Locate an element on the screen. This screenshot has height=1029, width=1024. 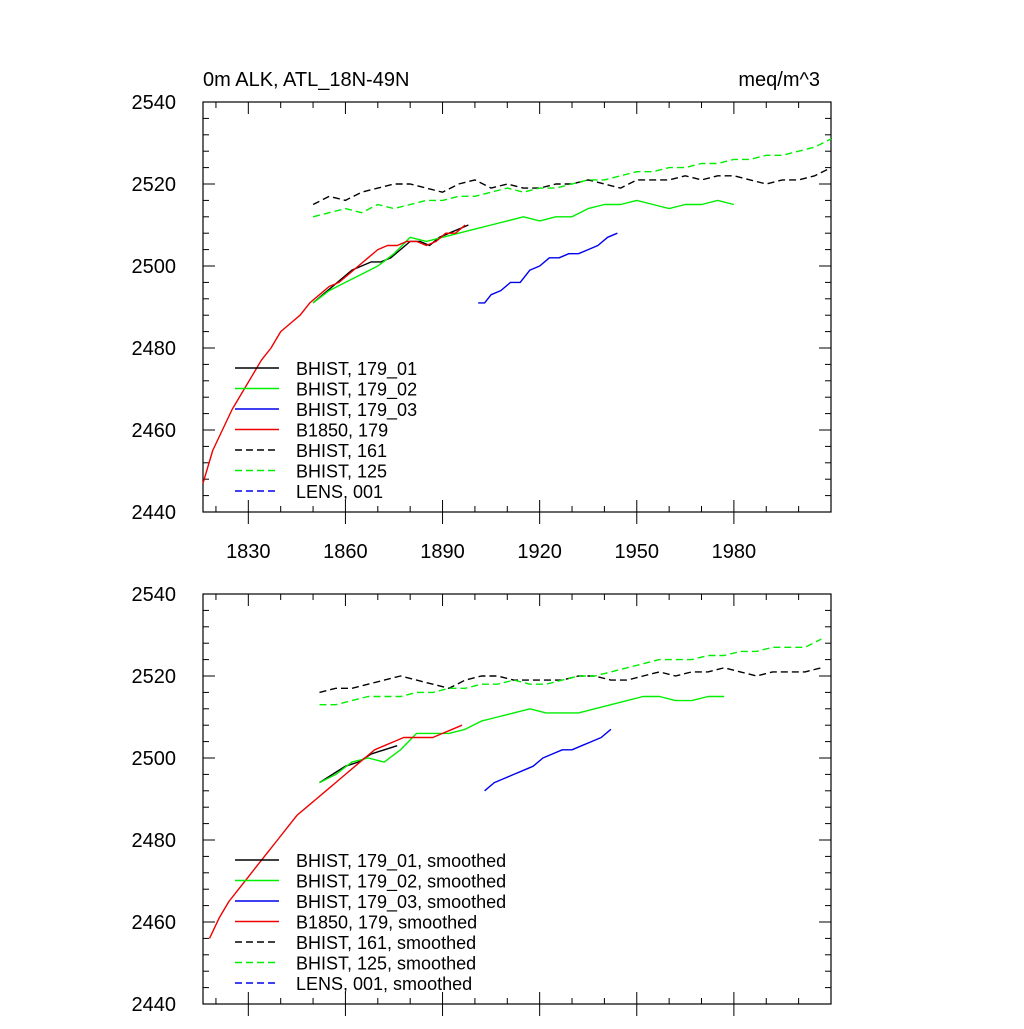
x-tick-label: 1920 is located at coordinates (539, 552).